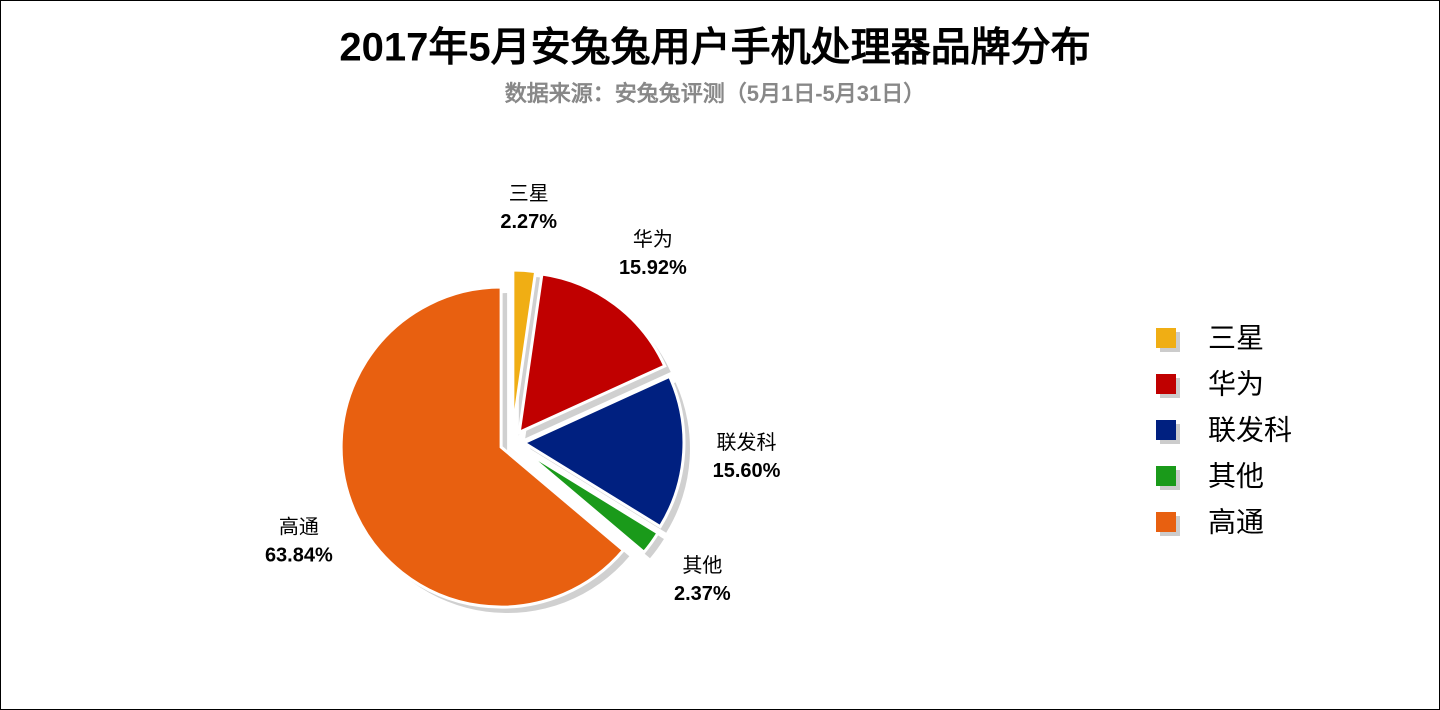 This screenshot has width=1440, height=710. I want to click on slice-value: 15.92%, so click(653, 268).